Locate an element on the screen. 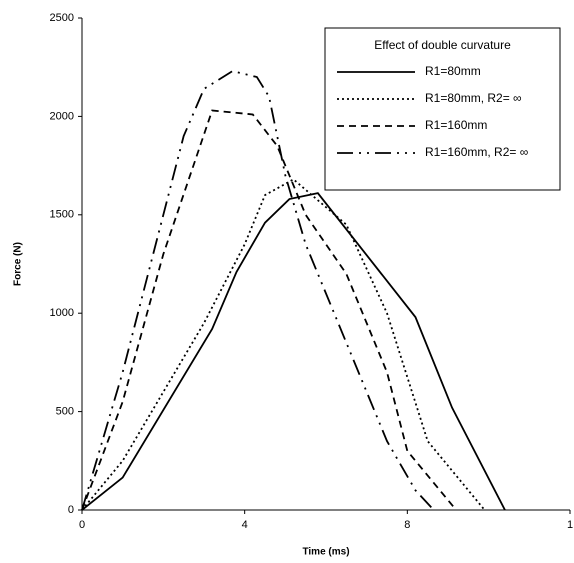 The image size is (574, 563). y-tick-label: 2000 is located at coordinates (62, 116).